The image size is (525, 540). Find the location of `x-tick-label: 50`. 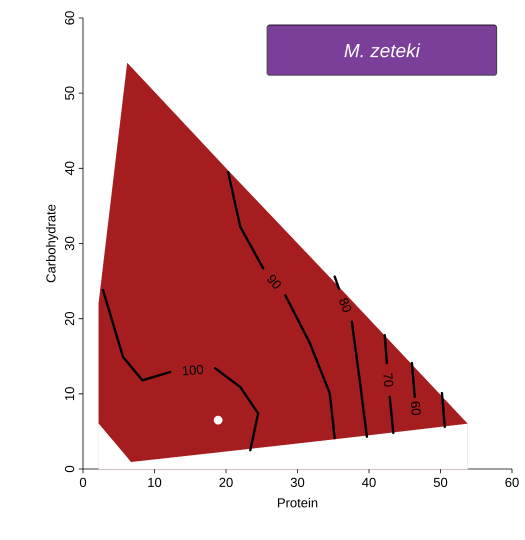

x-tick-label: 50 is located at coordinates (441, 482).